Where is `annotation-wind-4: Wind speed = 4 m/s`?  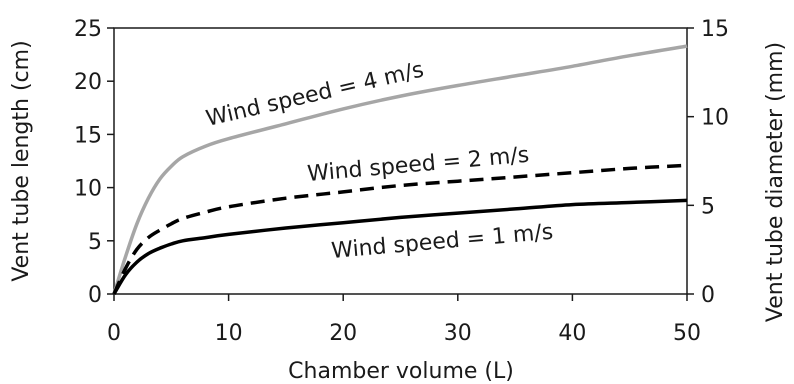
annotation-wind-4: Wind speed = 4 m/s is located at coordinates (315, 94).